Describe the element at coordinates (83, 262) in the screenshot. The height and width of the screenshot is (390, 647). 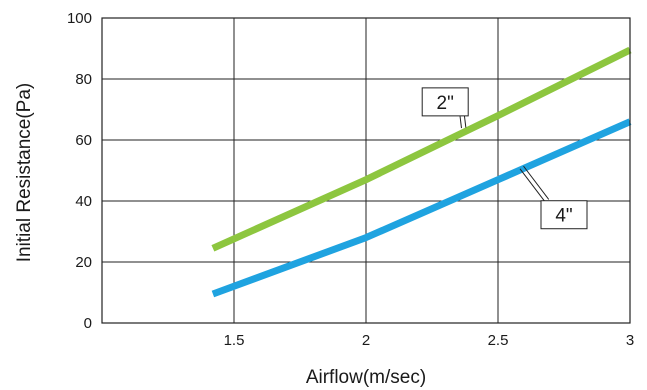
I see `y-tick-label: 20` at that location.